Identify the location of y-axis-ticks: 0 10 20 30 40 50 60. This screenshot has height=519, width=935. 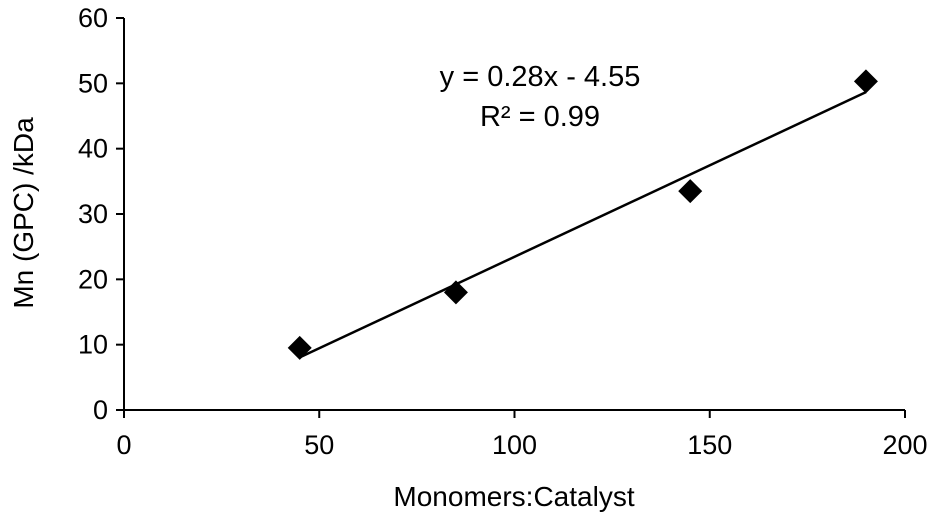
(101, 214).